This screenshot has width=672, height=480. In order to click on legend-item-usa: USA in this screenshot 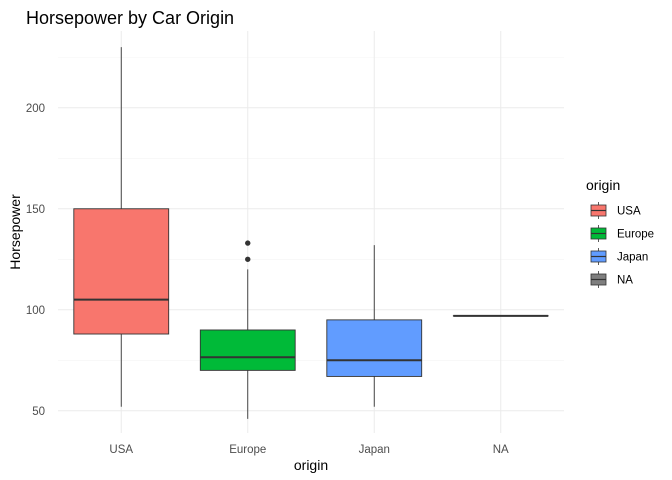, I will do `click(615, 210)`.